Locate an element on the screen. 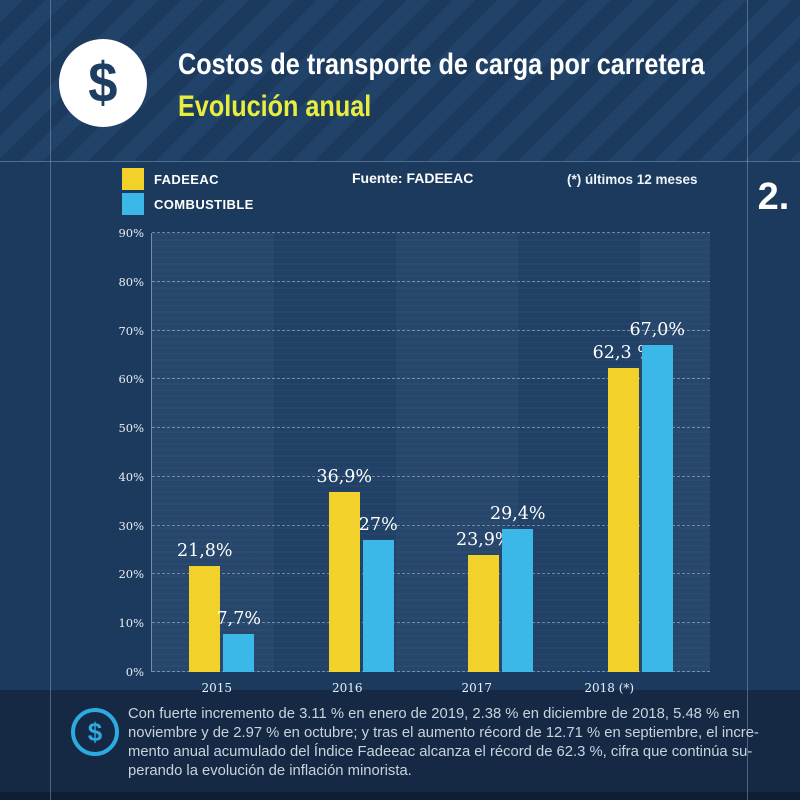  bar-combustible-2017: 29,4% is located at coordinates (518, 588).